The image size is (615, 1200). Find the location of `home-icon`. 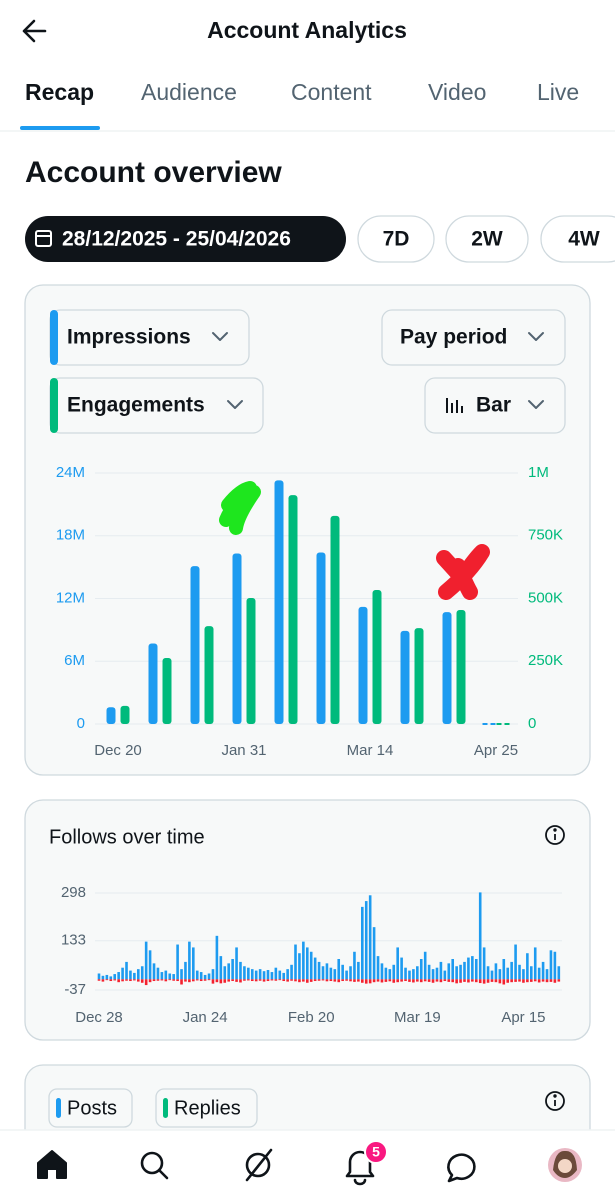

home-icon is located at coordinates (52, 1164).